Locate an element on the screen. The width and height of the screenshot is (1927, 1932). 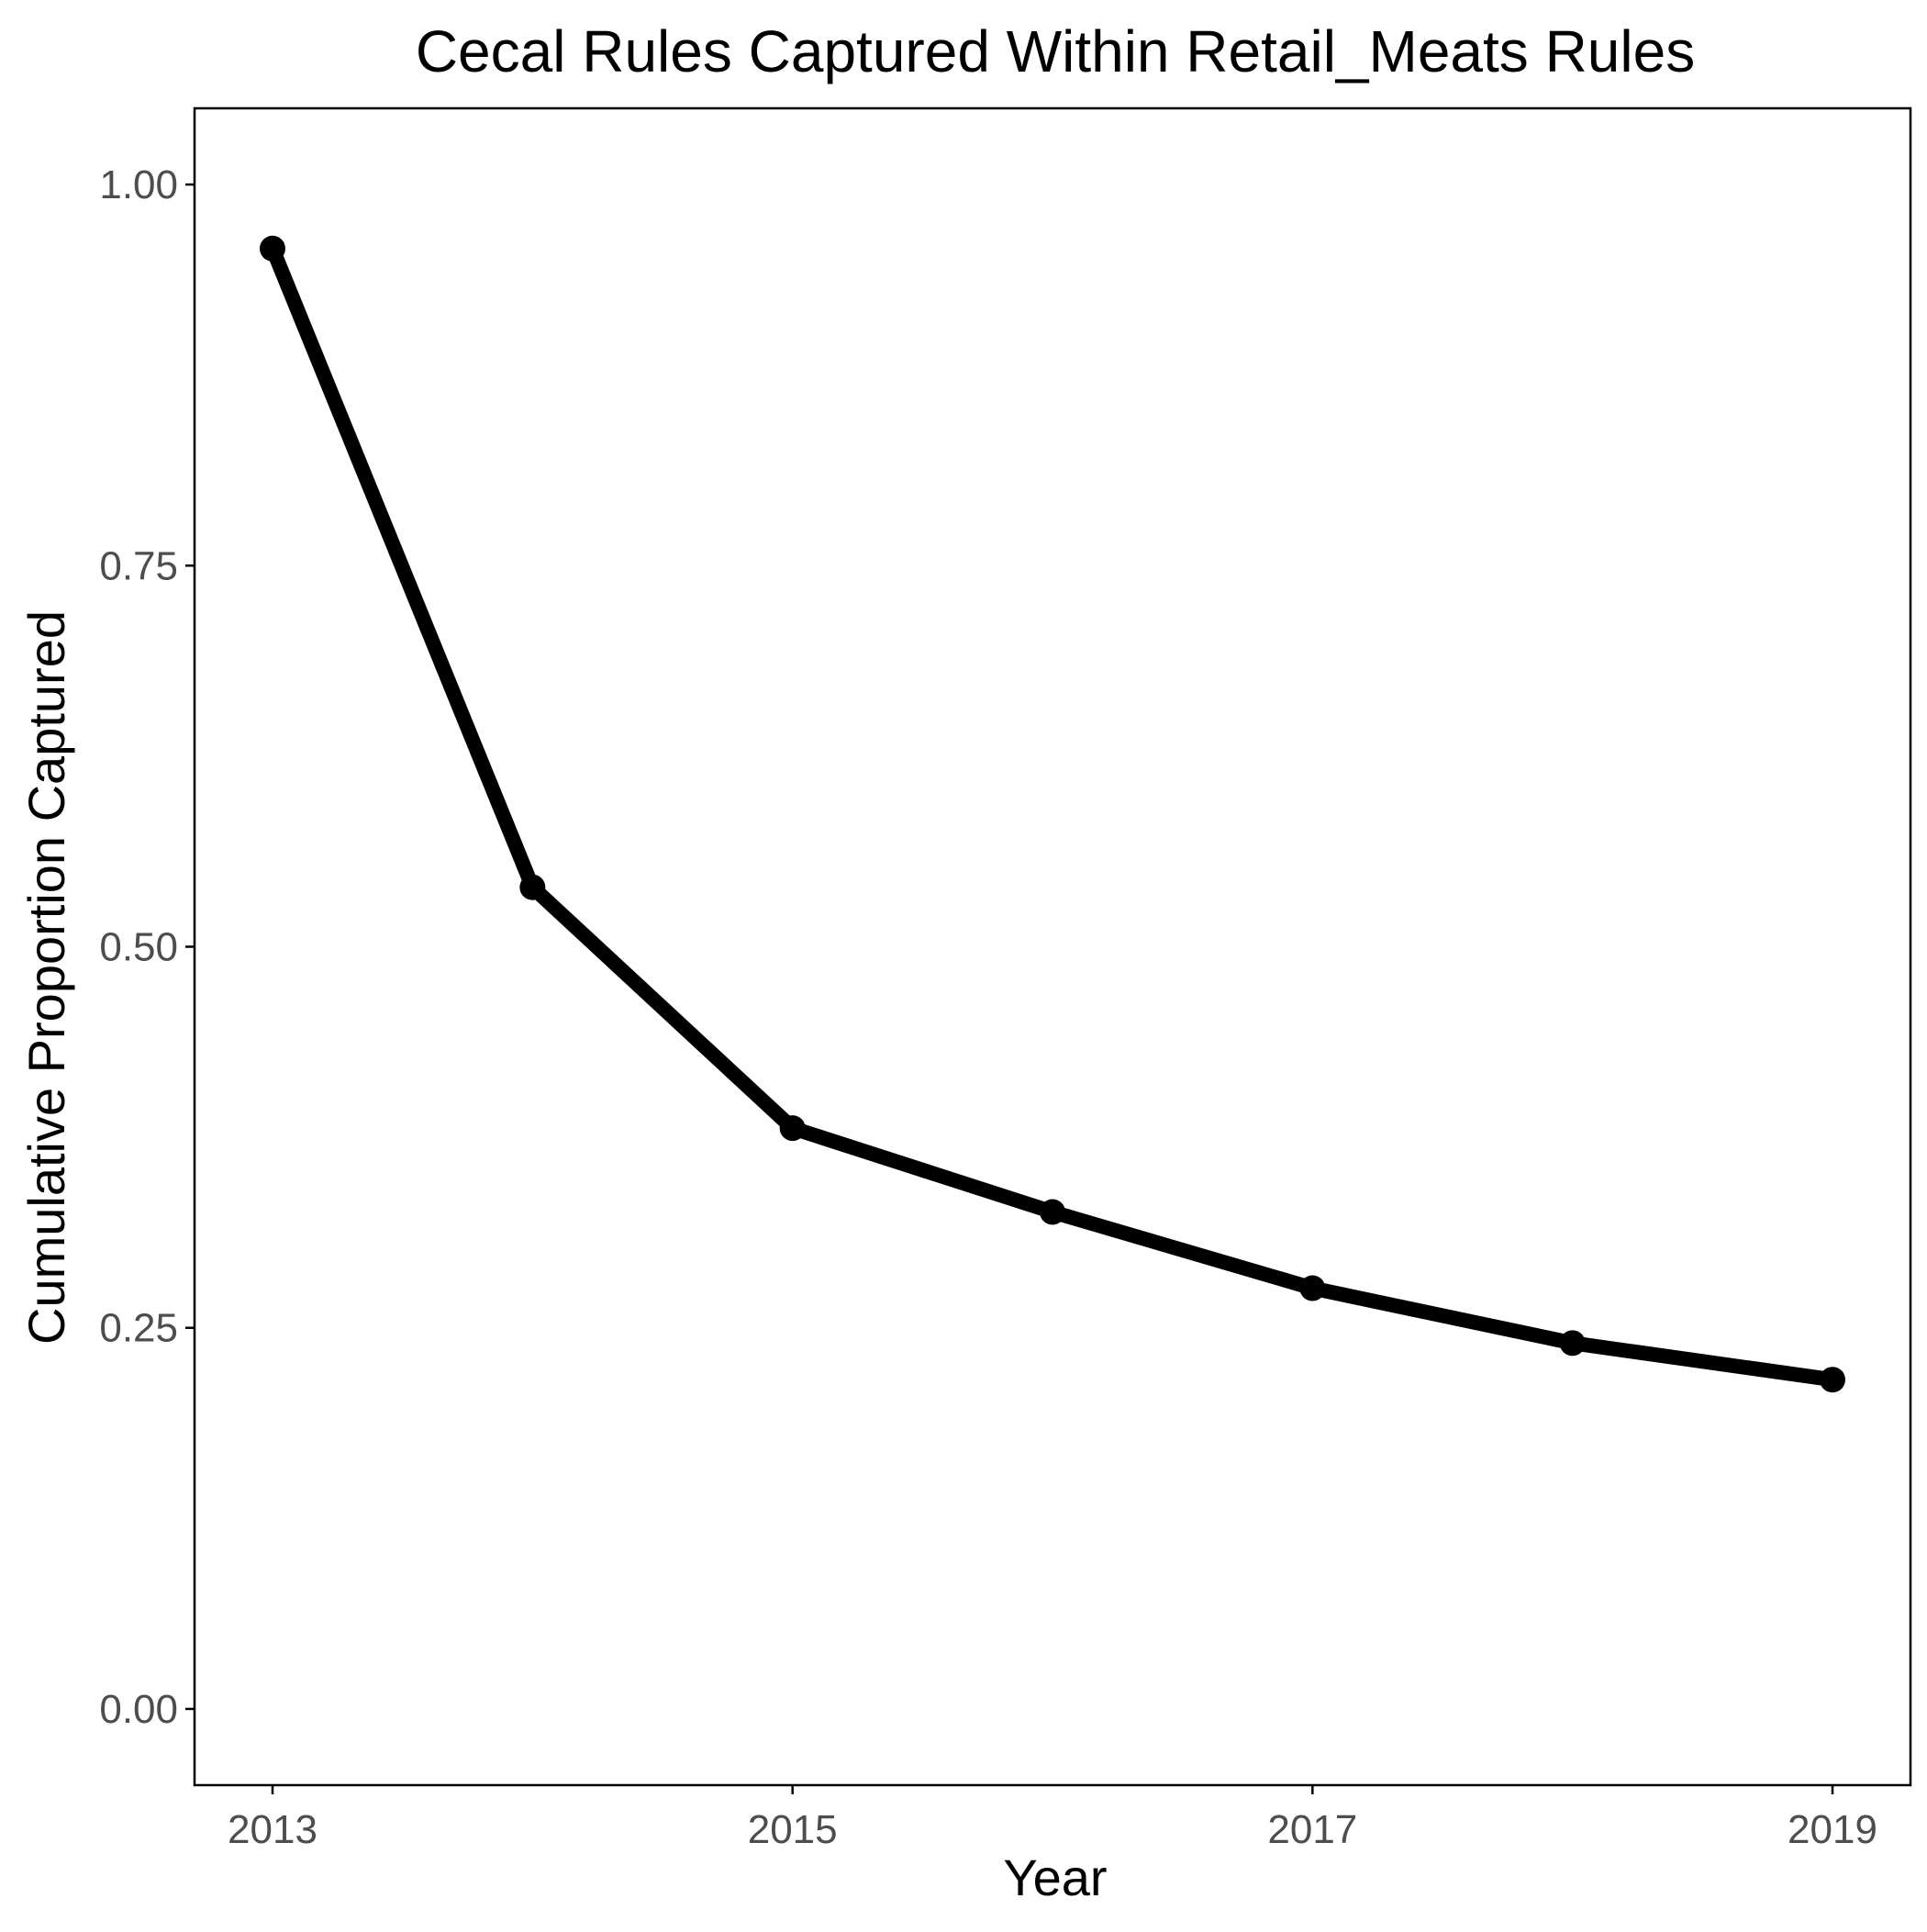
y-axis-title: Cumulative Proportion Captured is located at coordinates (46, 977).